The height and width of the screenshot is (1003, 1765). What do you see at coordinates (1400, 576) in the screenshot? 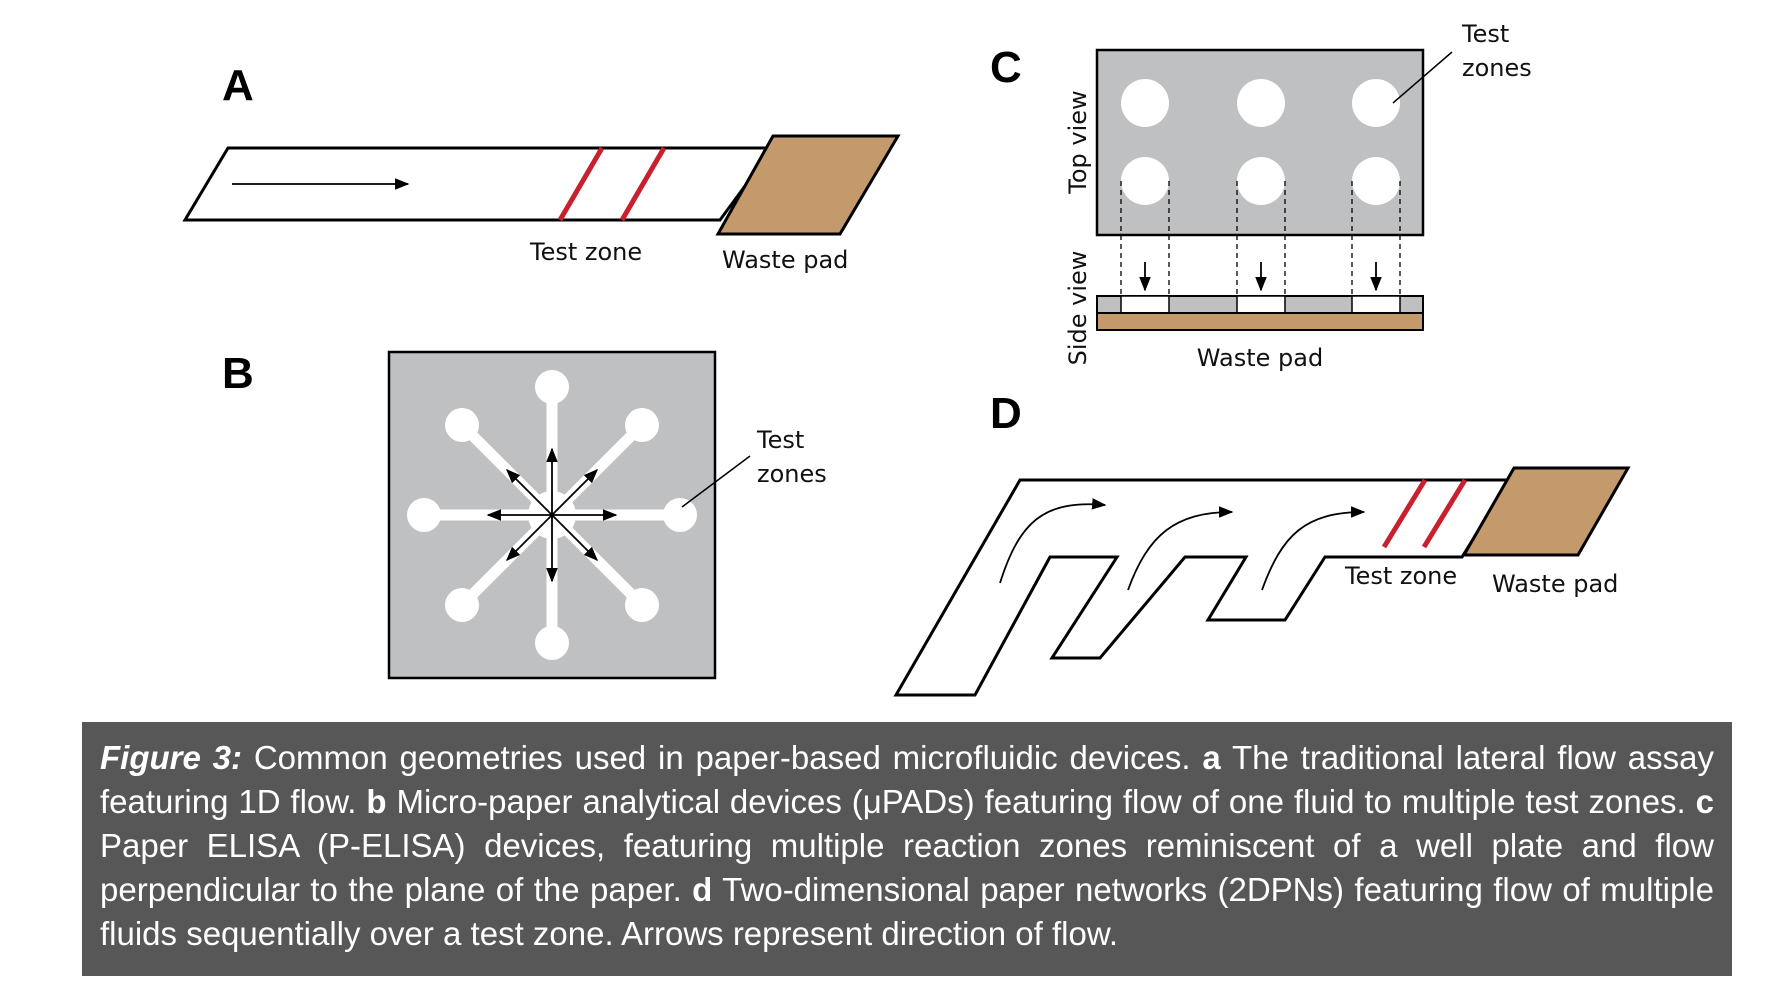
I see `test-zone-label-d: Test zone` at bounding box center [1400, 576].